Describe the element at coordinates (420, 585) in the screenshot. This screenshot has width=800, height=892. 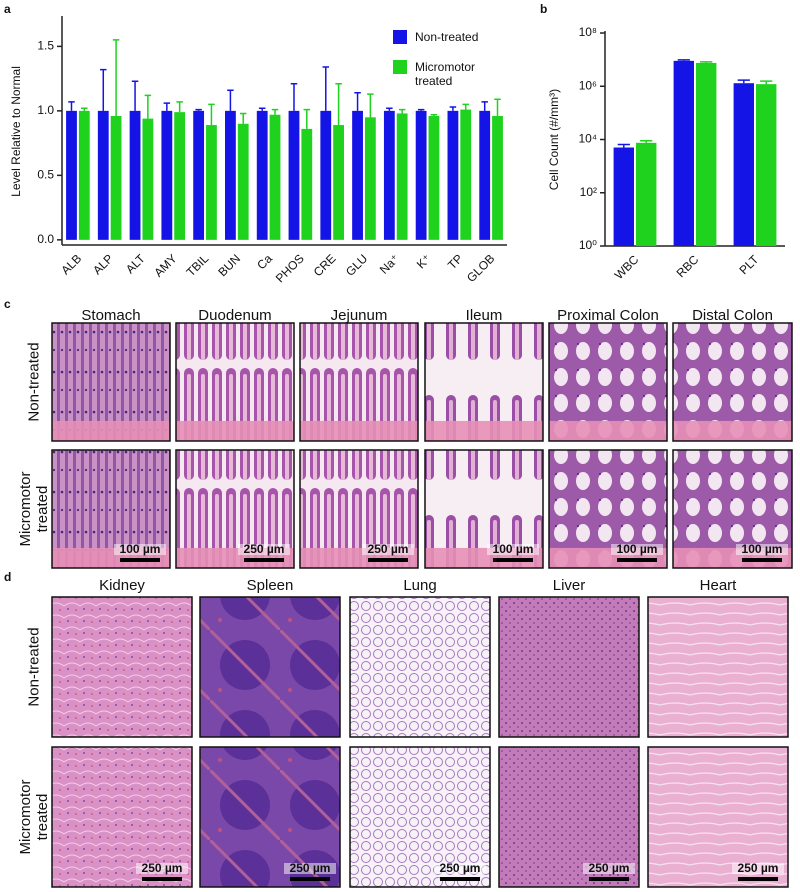
I see `column-title: Lung` at that location.